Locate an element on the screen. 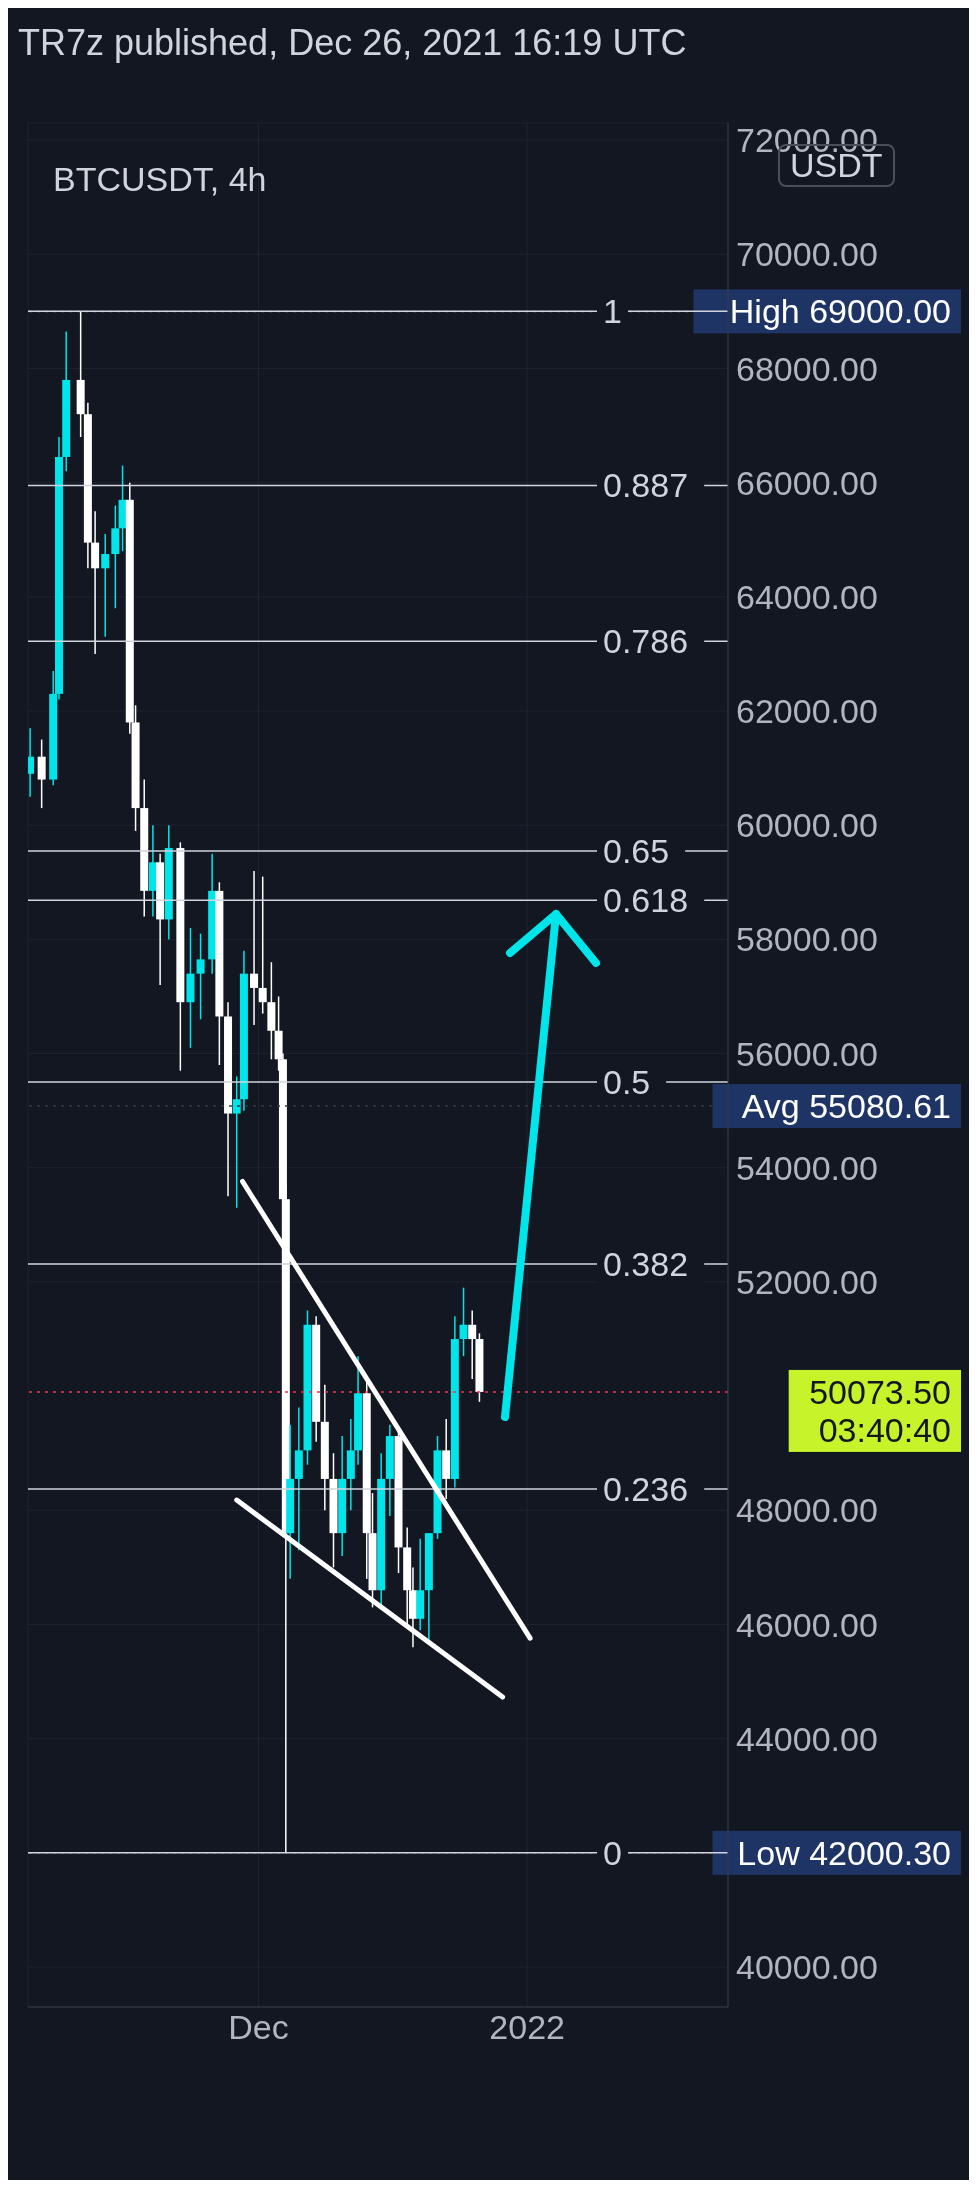 This screenshot has height=2188, width=977. y-tick-label: 62000.00 is located at coordinates (807, 711).